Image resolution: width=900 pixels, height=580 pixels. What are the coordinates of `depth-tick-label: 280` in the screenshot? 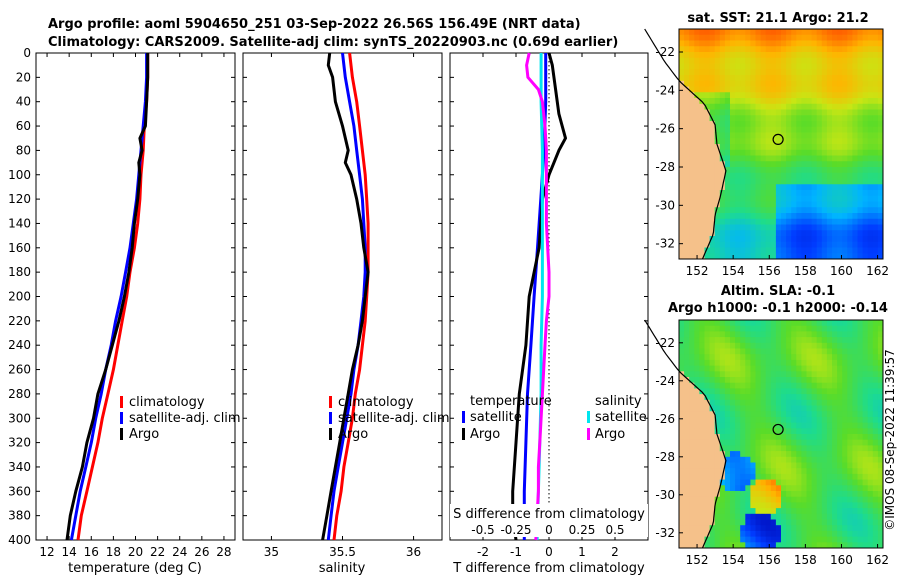 It's located at (19, 394).